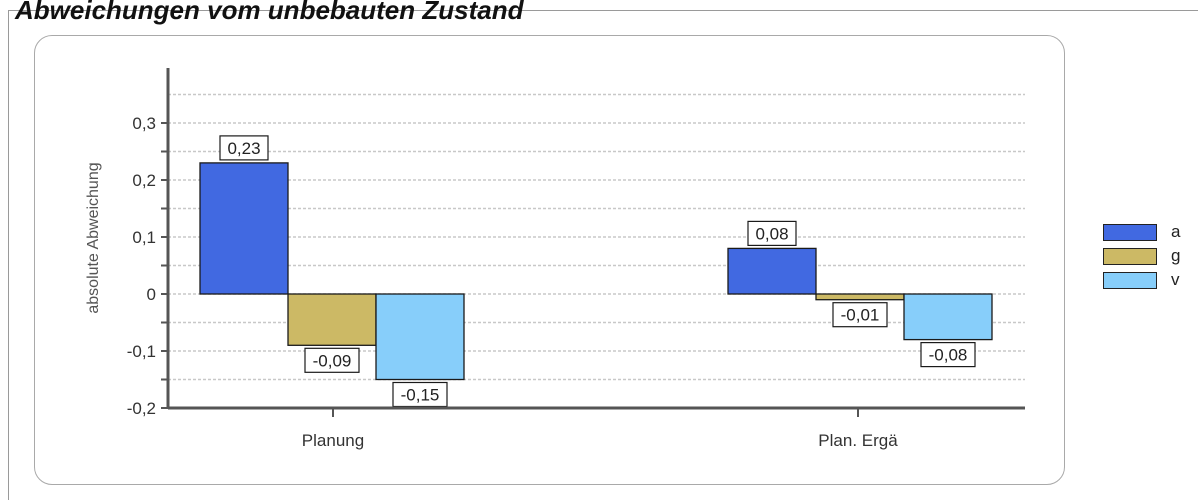  What do you see at coordinates (333, 440) in the screenshot?
I see `x-tick-label: Planung` at bounding box center [333, 440].